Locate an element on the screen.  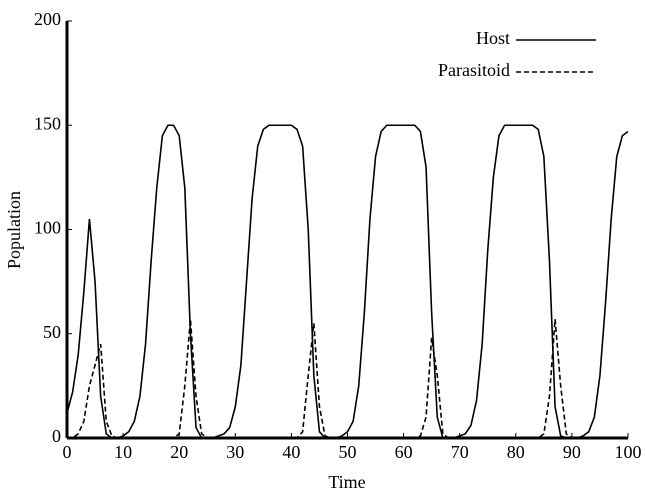
x-tick-label: 10 is located at coordinates (123, 452).